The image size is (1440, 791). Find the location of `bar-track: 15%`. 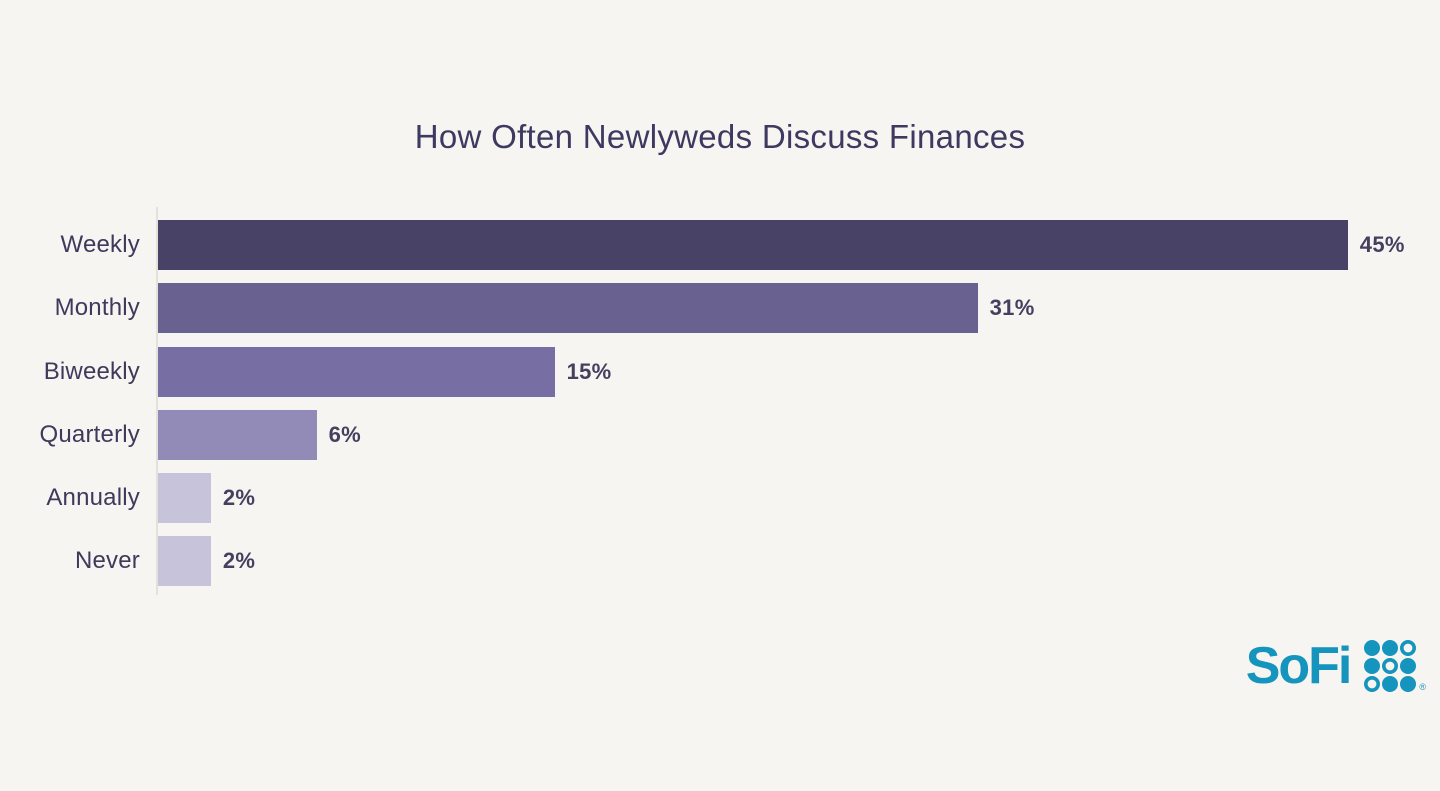

bar-track: 15% is located at coordinates (799, 371).